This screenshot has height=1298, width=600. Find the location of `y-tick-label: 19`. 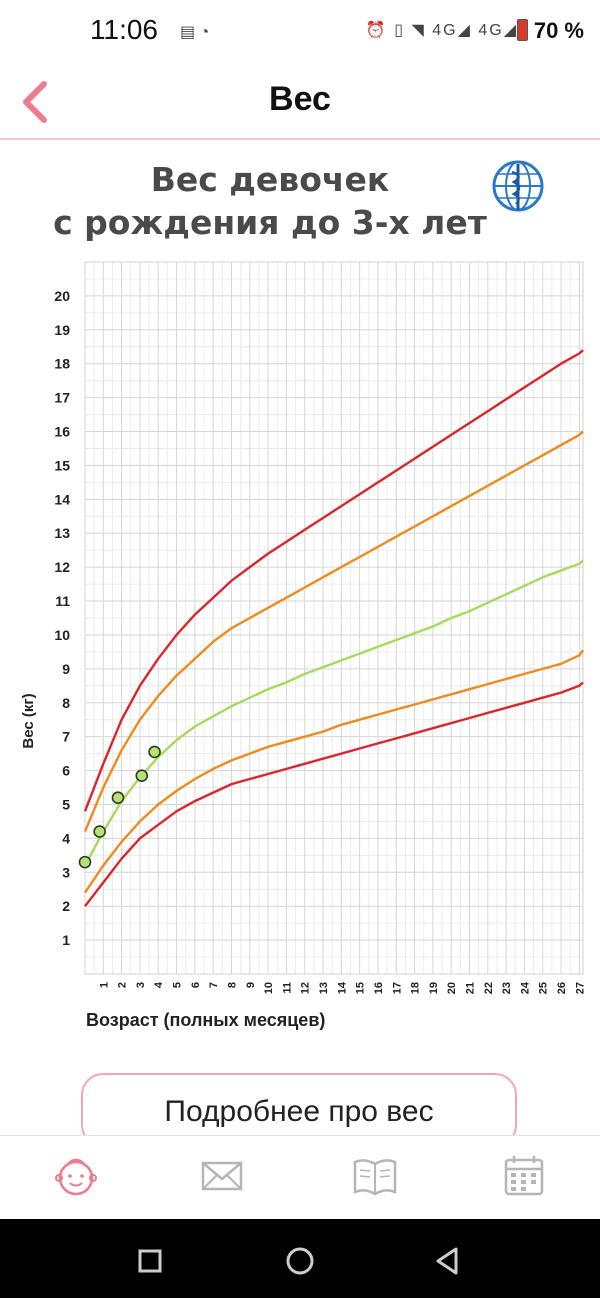

y-tick-label: 19 is located at coordinates (62, 330).